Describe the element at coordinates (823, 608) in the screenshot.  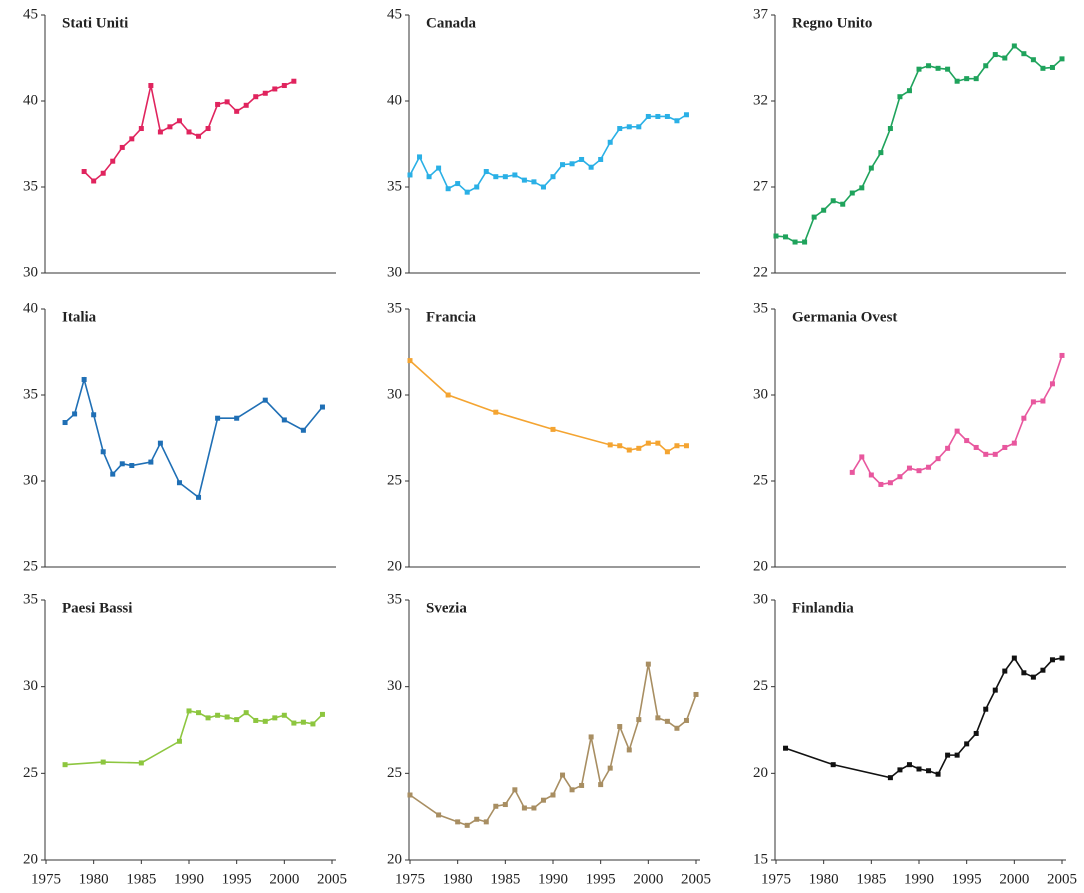
I see `panel-title: Finlandia` at that location.